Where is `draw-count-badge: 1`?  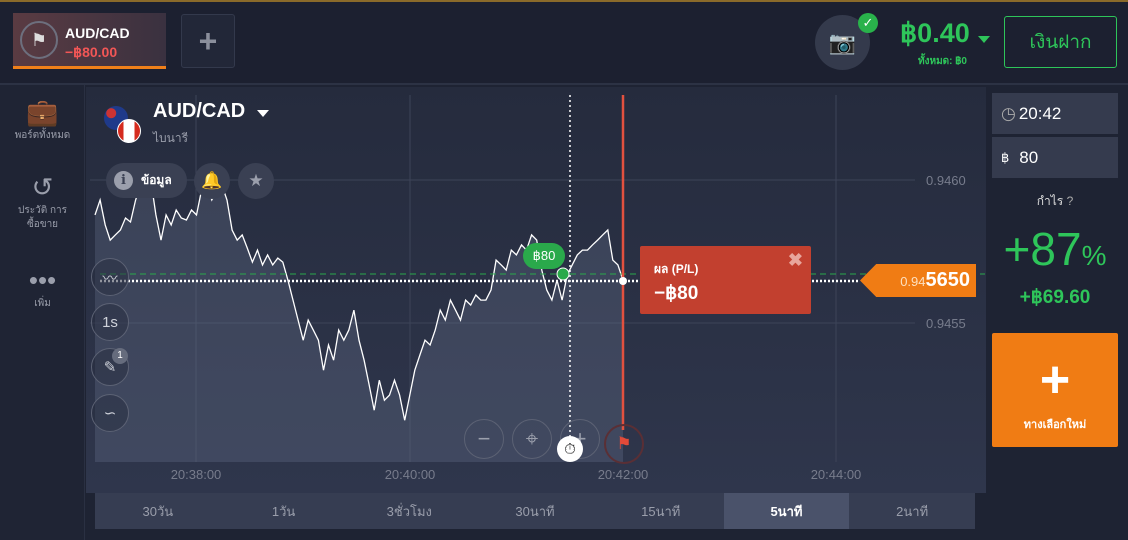 draw-count-badge: 1 is located at coordinates (120, 356).